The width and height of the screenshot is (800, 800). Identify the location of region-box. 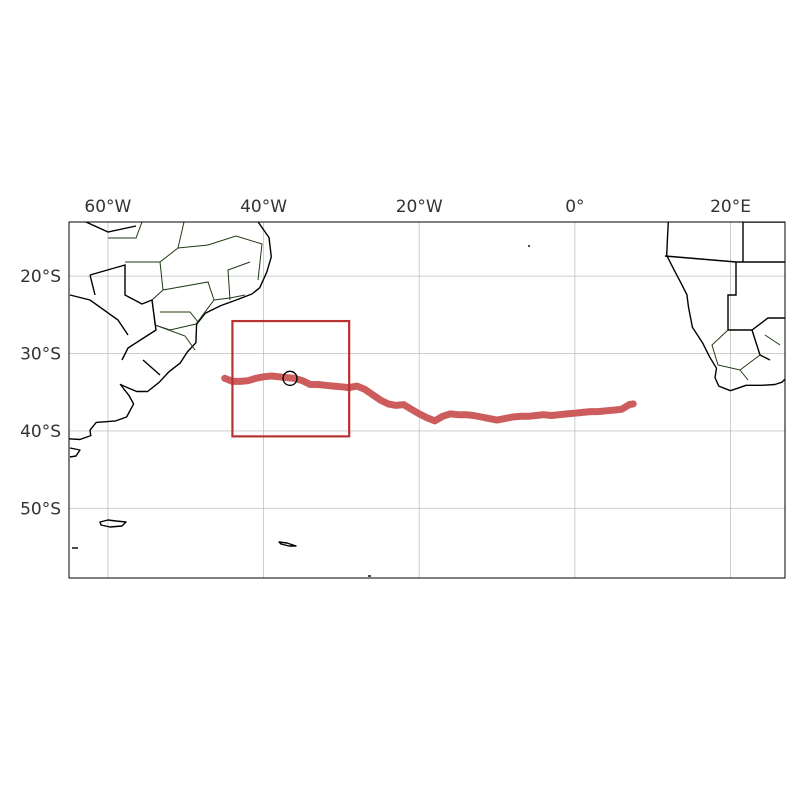
(291, 378).